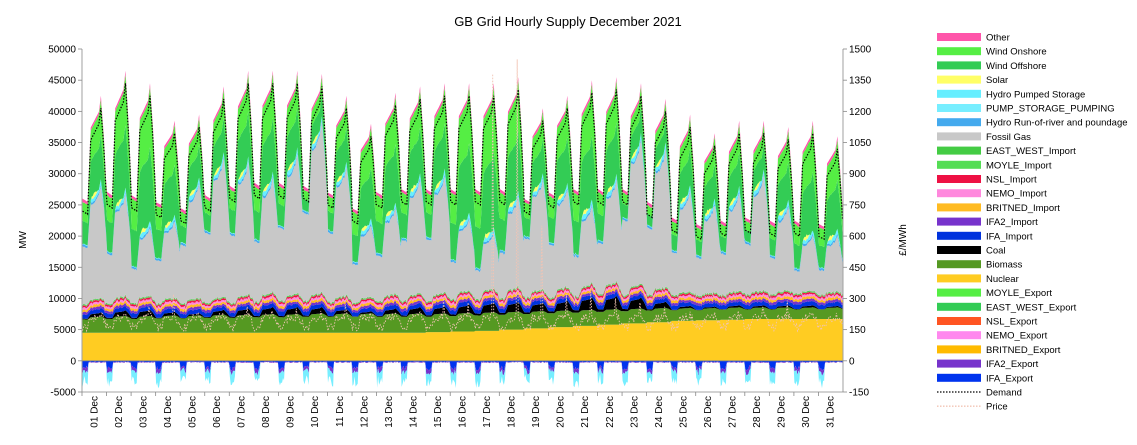 Image resolution: width=1137 pixels, height=445 pixels. What do you see at coordinates (1031, 151) in the screenshot?
I see `legend-label-east-west-import: EAST_WEST_Import` at bounding box center [1031, 151].